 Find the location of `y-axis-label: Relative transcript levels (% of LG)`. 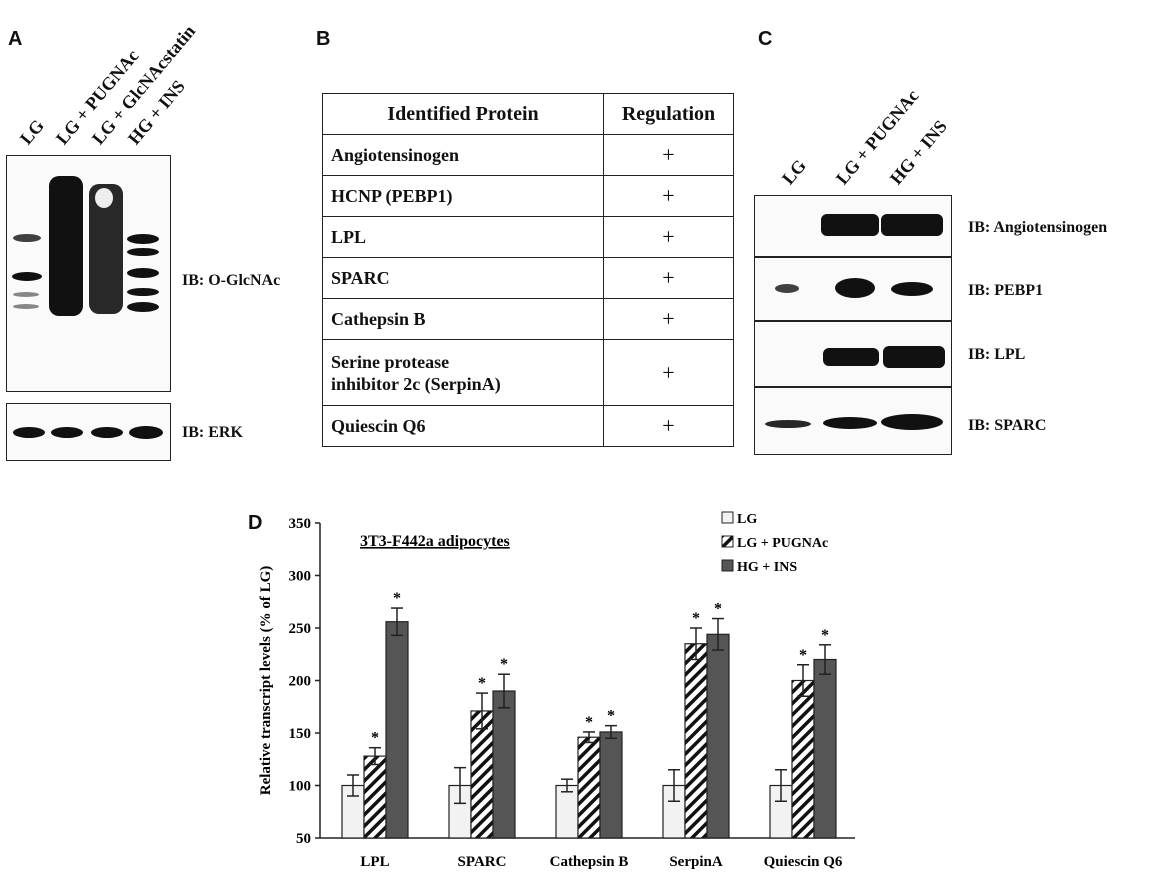

y-axis-label: Relative transcript levels (% of LG) is located at coordinates (266, 681).